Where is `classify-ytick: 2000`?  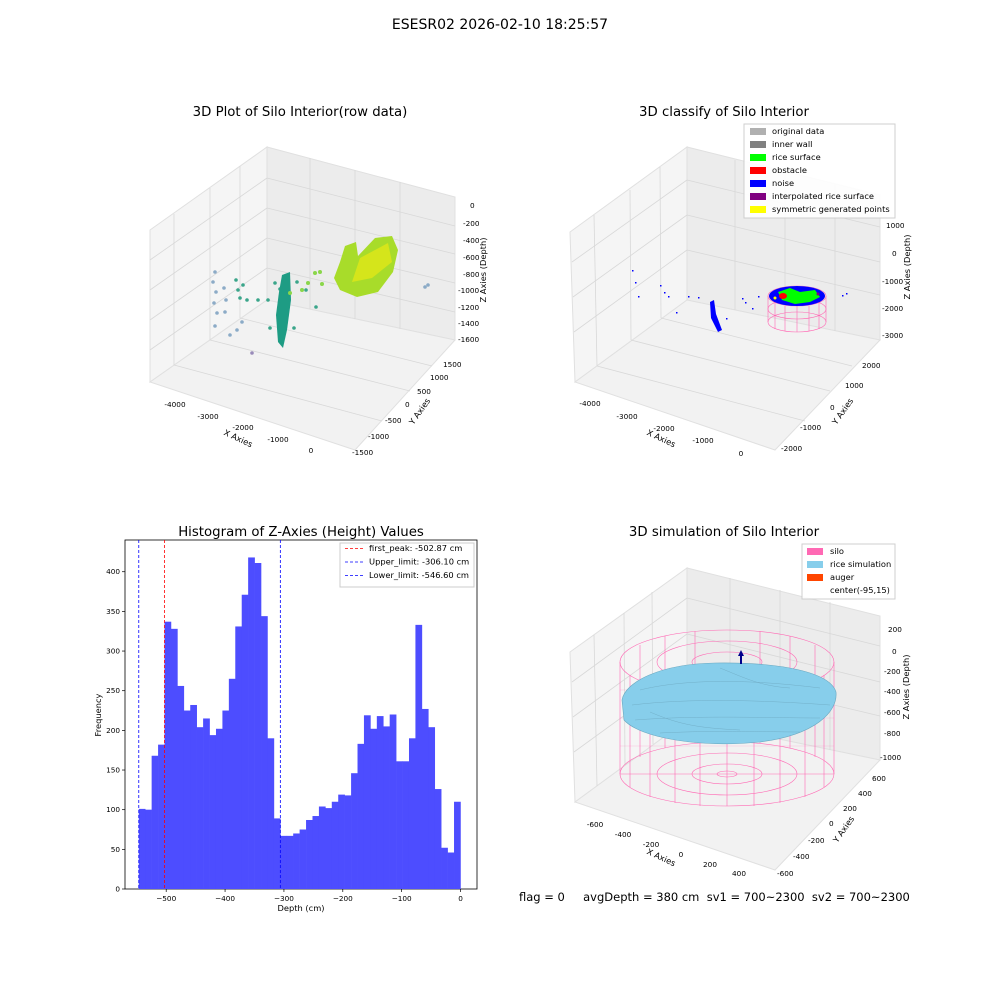
classify-ytick: 2000 is located at coordinates (871, 365).